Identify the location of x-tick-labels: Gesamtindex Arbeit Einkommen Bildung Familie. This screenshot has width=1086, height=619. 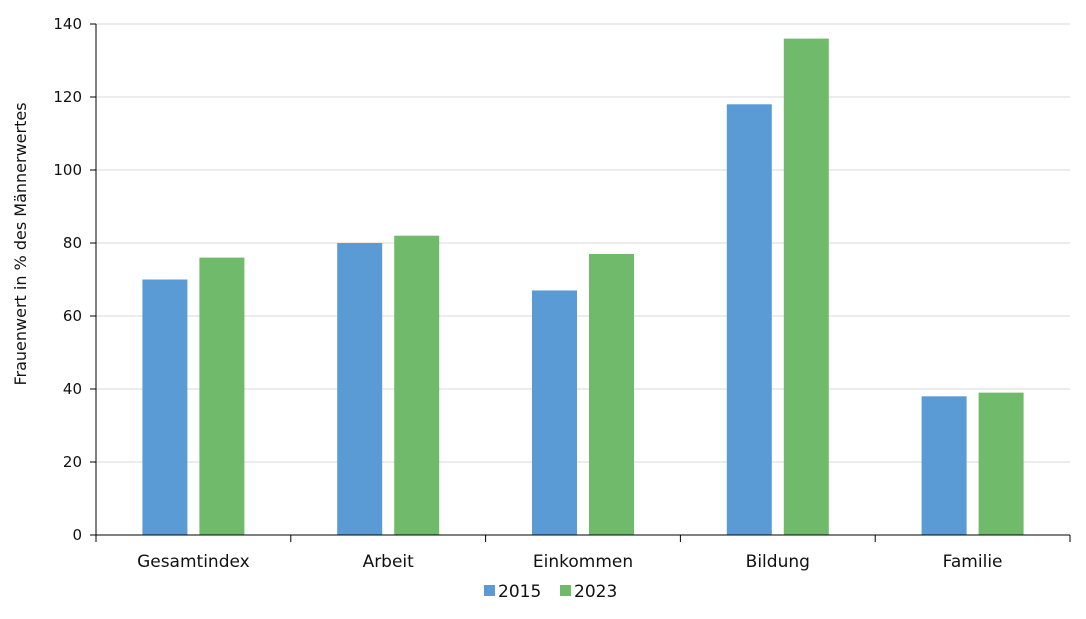
(569, 562).